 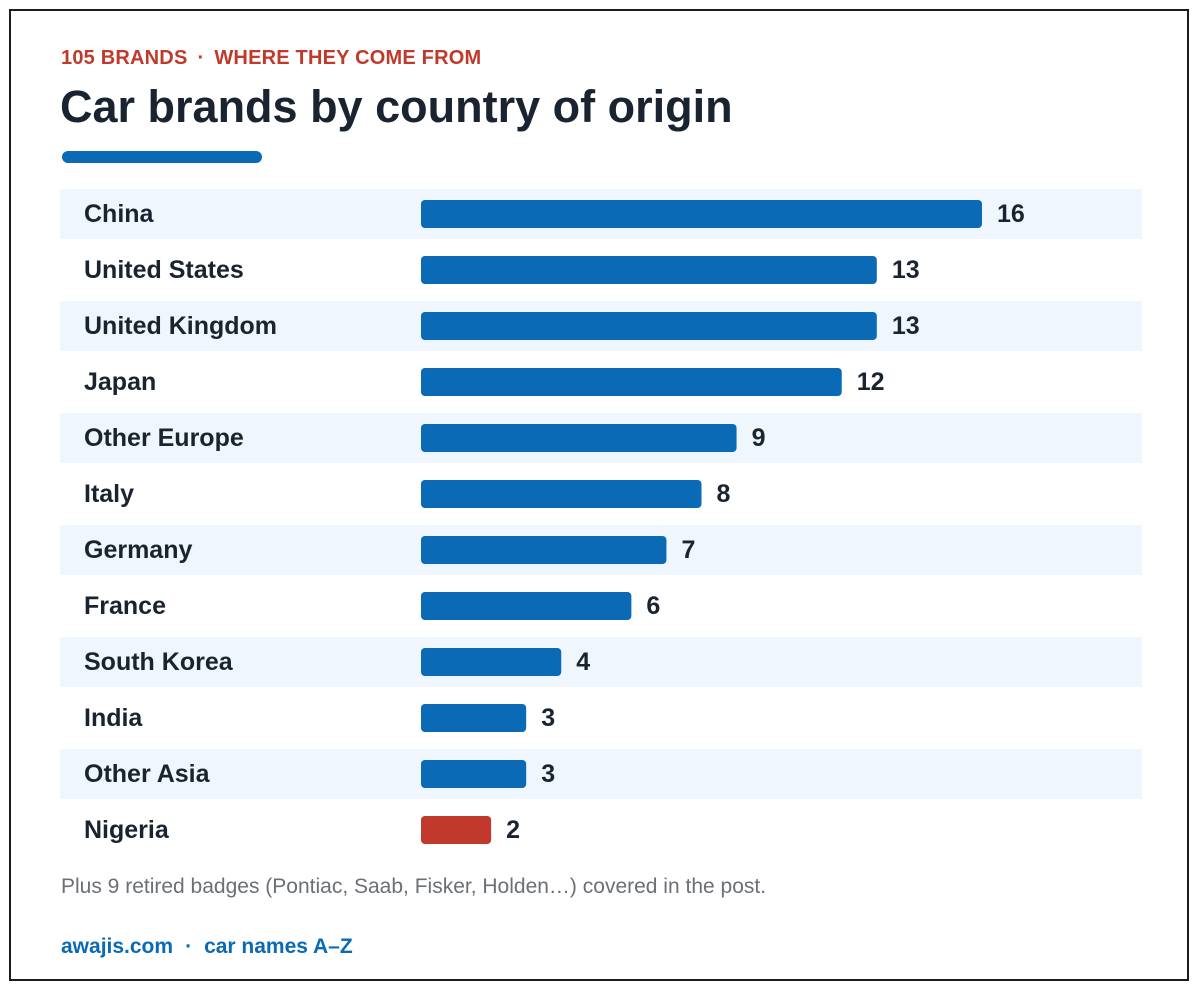 What do you see at coordinates (579, 438) in the screenshot?
I see `bar-other-europe` at bounding box center [579, 438].